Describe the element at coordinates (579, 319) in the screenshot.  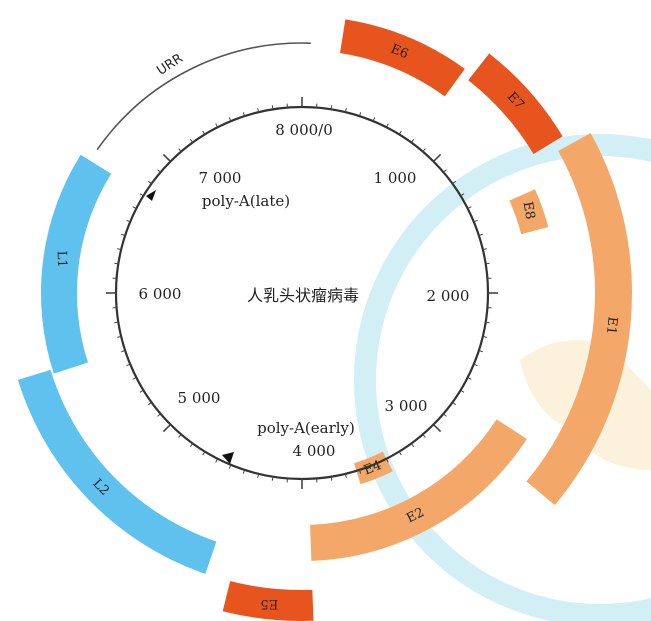
I see `segment-e1` at that location.